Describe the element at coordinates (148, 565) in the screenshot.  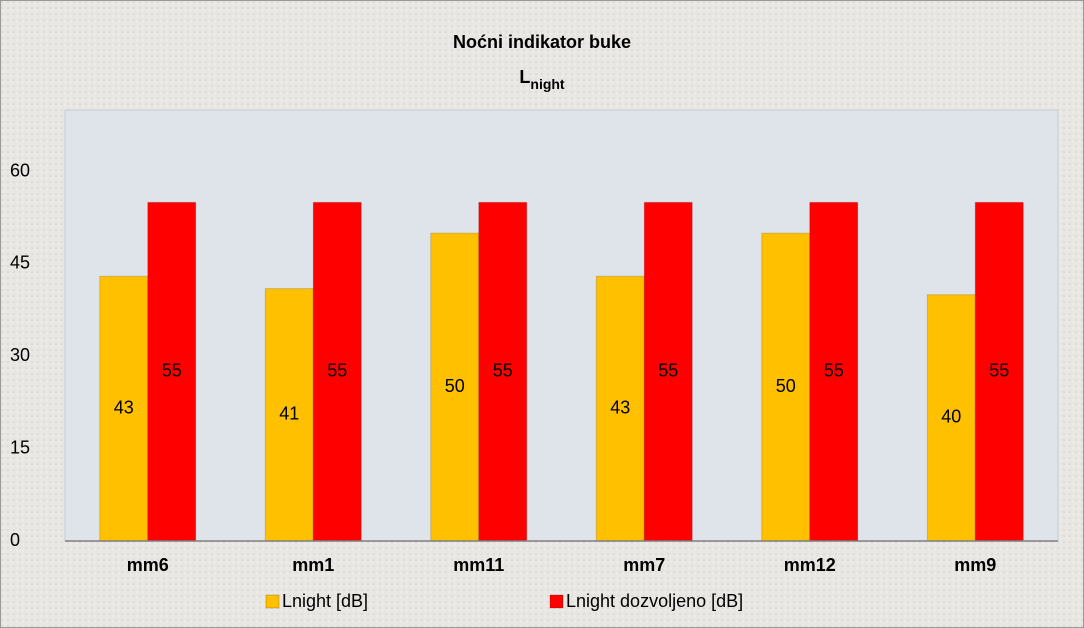
I see `x-tick-label: mm6` at that location.